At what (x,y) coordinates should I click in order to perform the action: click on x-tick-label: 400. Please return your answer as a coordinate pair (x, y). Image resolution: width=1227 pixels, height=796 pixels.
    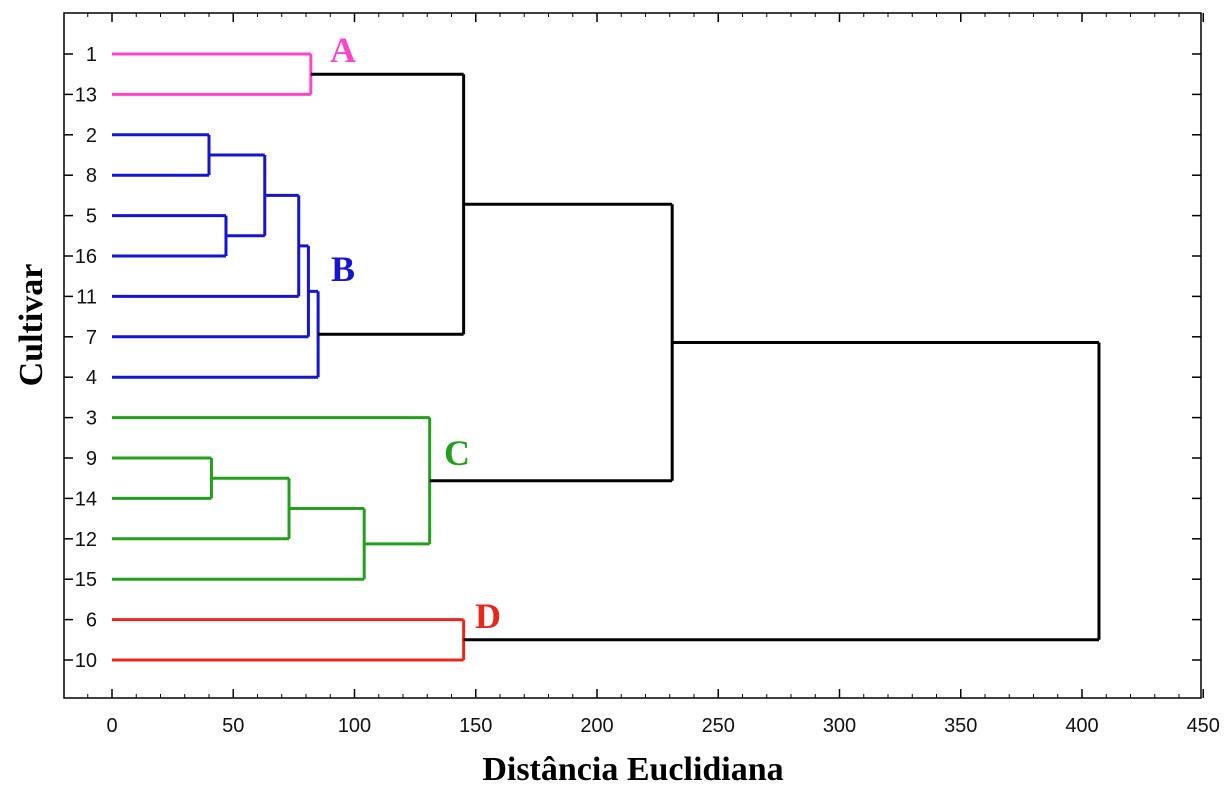
    Looking at the image, I should click on (1081, 726).